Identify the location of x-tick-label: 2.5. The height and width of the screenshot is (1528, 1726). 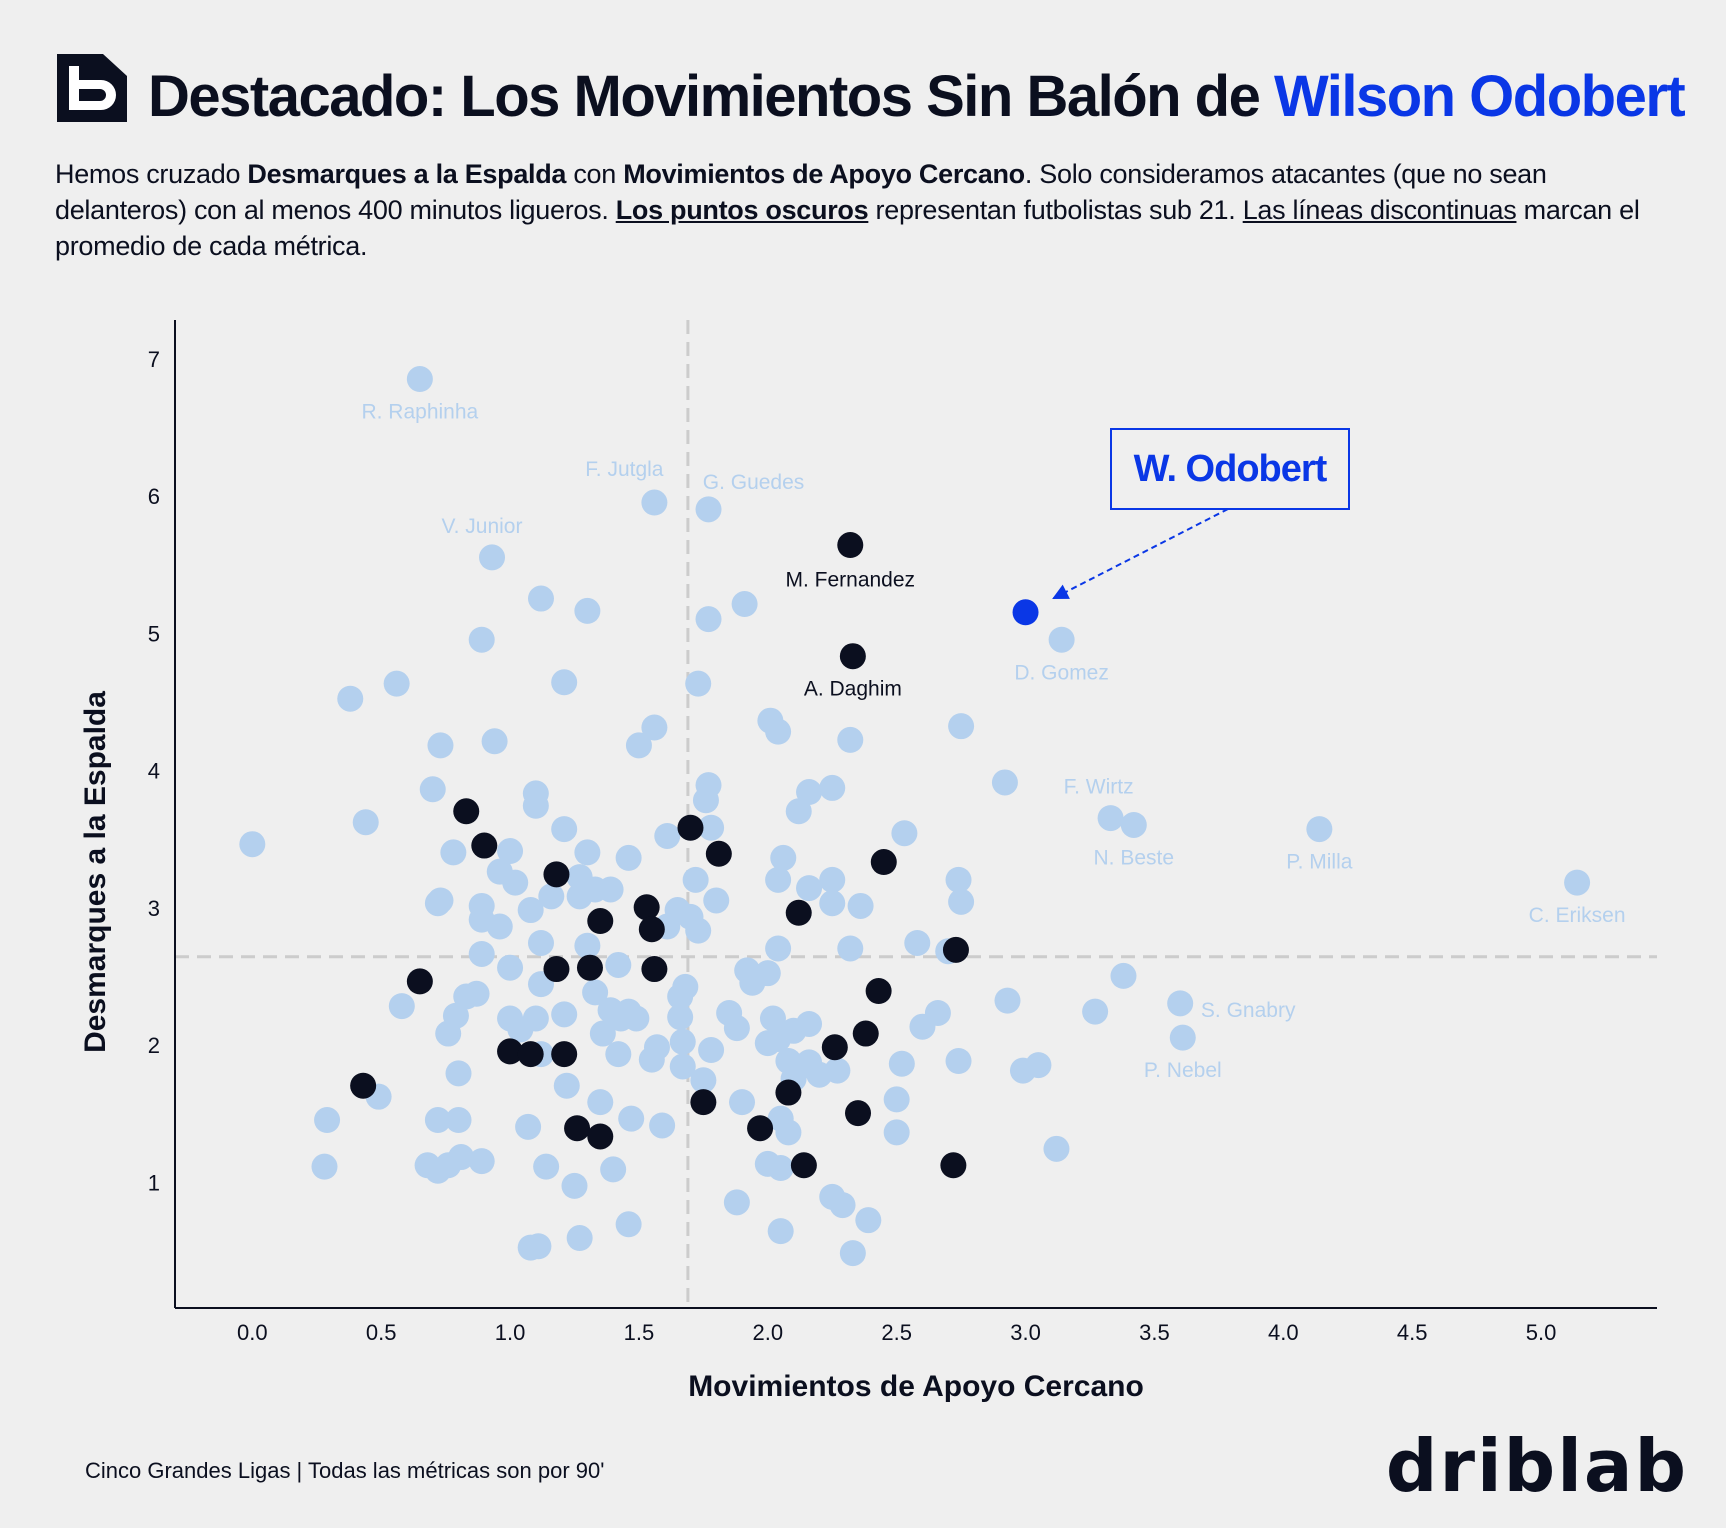
(896, 1332).